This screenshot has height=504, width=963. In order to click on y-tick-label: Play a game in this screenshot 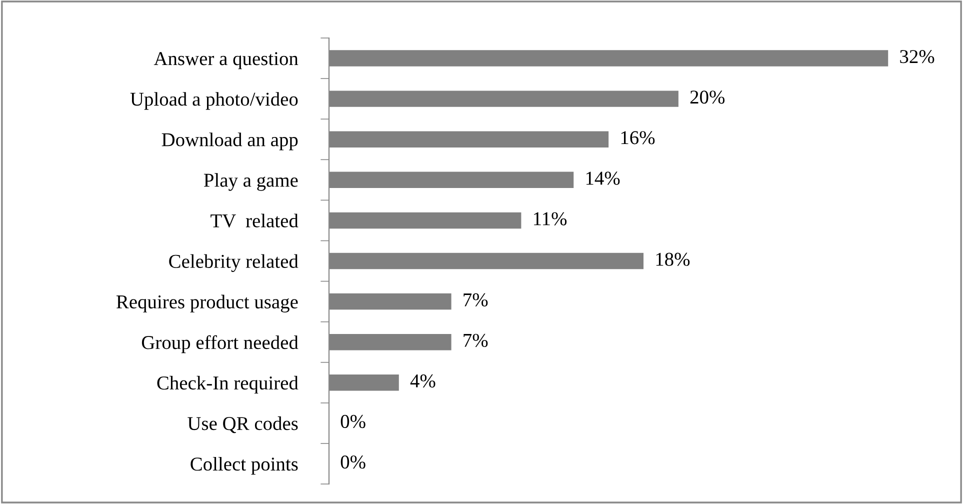, I will do `click(251, 182)`.